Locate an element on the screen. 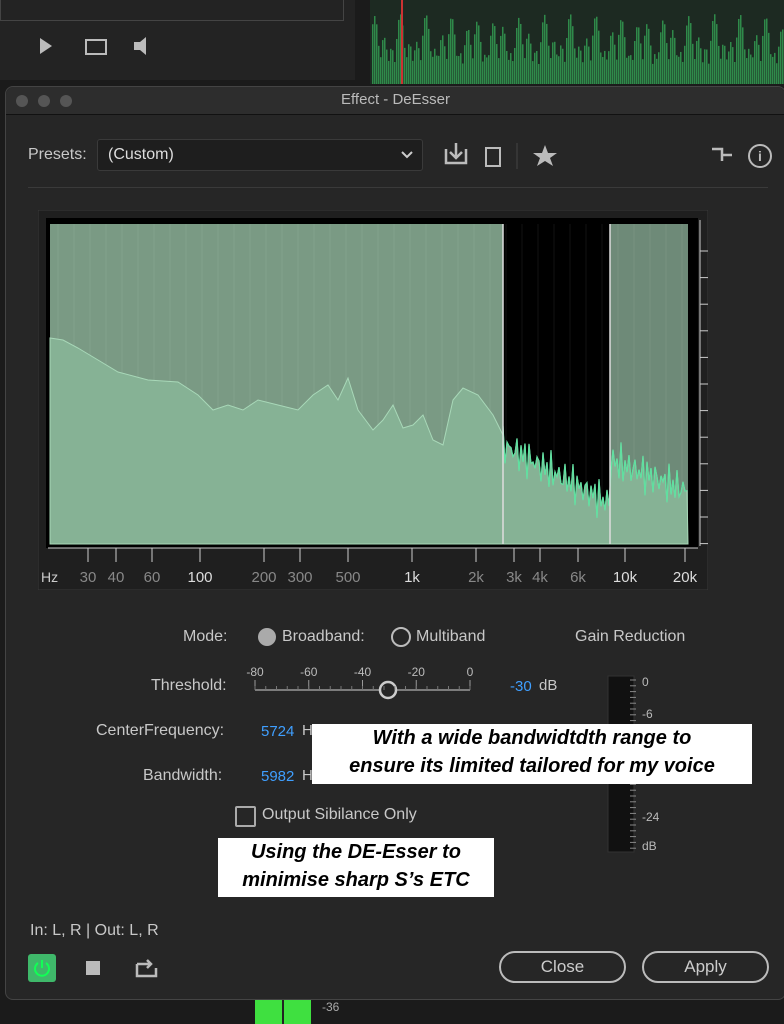 Image resolution: width=784 pixels, height=1024 pixels. stop-button is located at coordinates (93, 968).